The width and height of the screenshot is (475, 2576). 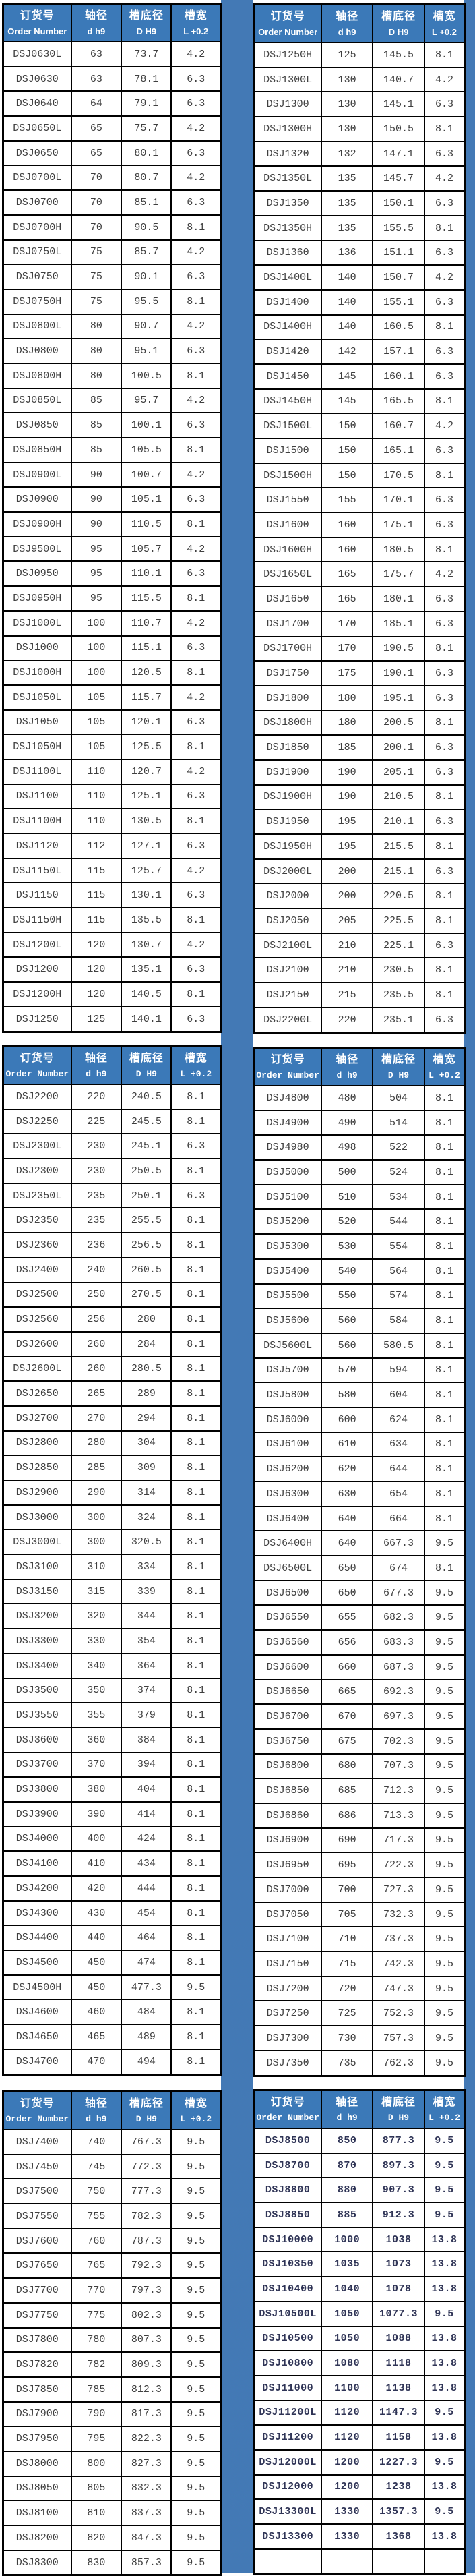 I want to click on cell-shaft-dia: 1200, so click(x=347, y=2463).